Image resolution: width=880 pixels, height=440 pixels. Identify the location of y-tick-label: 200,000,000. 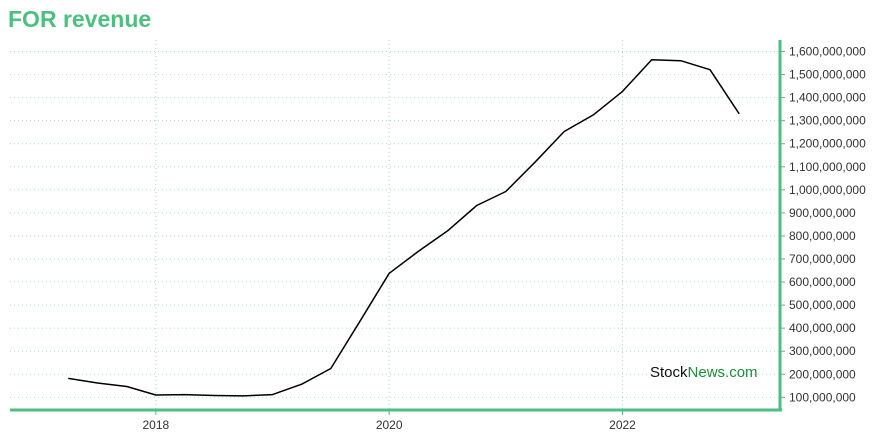
(822, 374).